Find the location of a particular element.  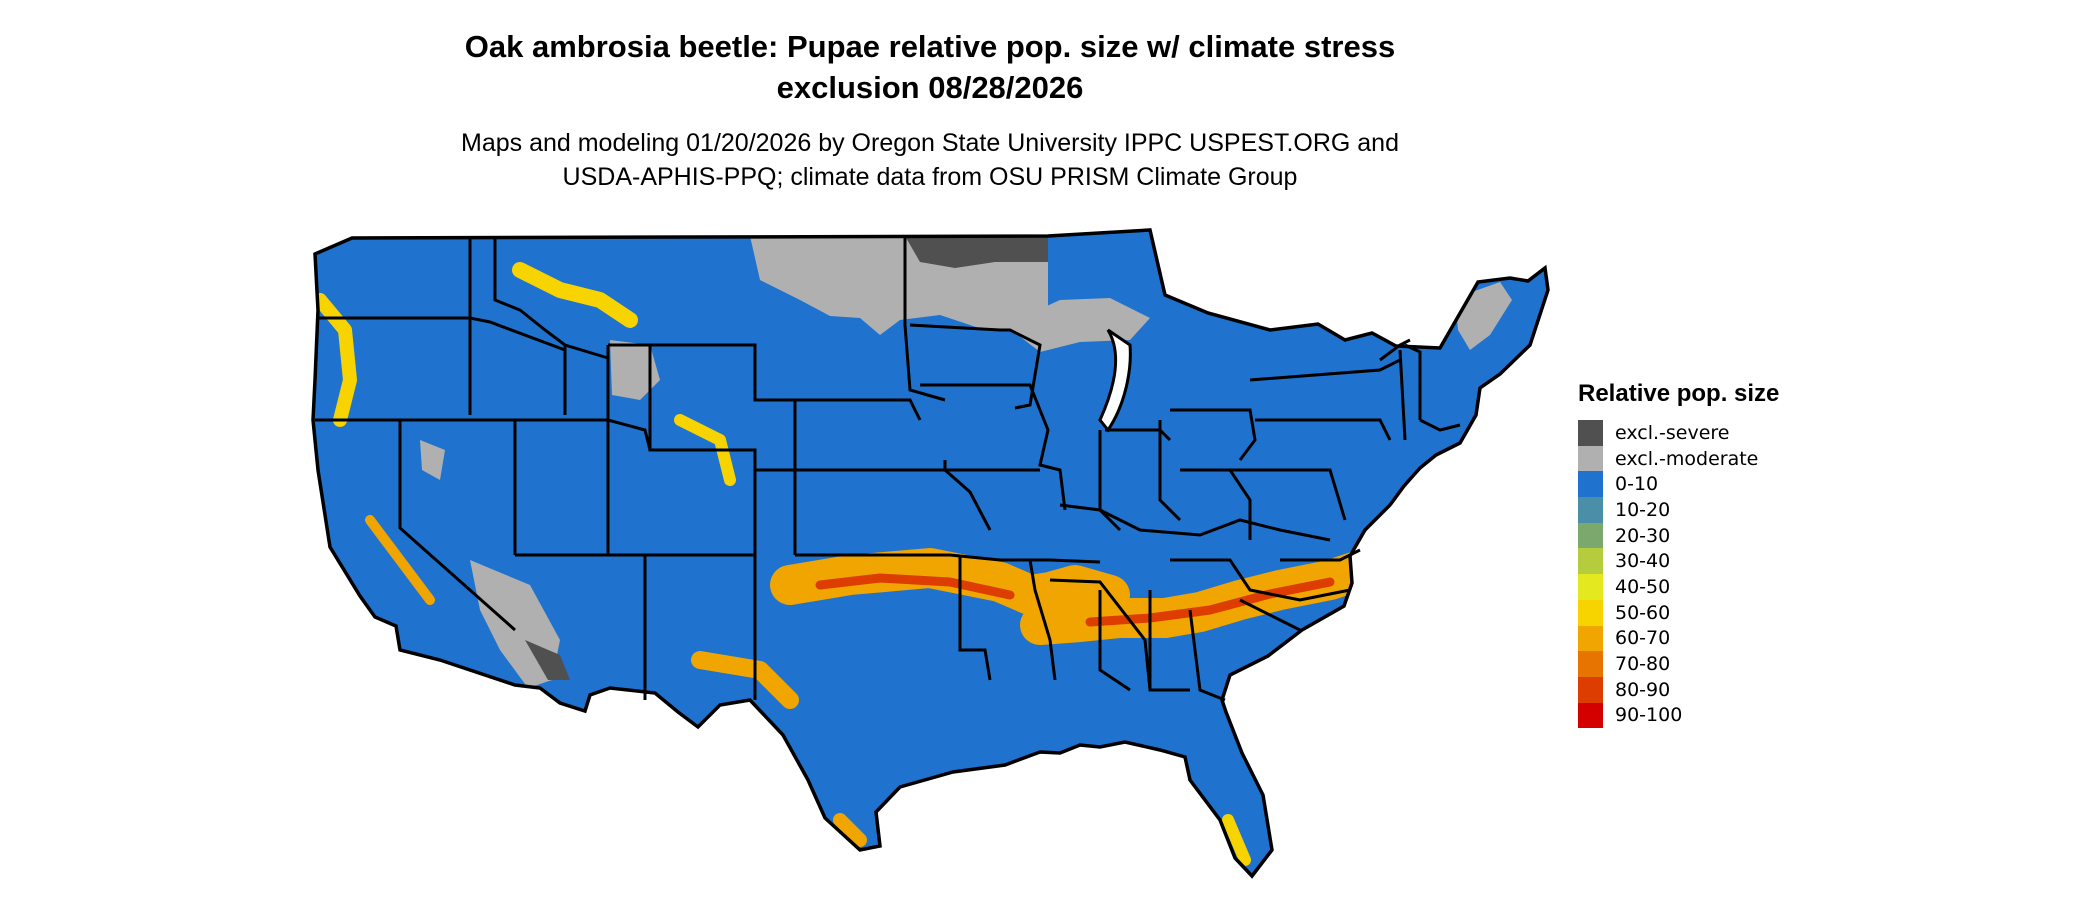

map-title-line-2: exclusion 08/28/2026 is located at coordinates (930, 87).